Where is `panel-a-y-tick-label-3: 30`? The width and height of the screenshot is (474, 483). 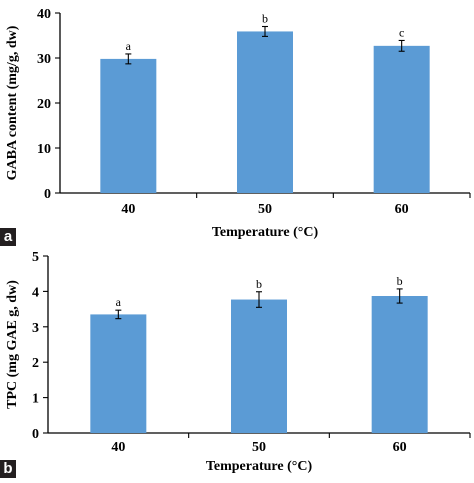 panel-a-y-tick-label-3: 30 is located at coordinates (44, 59).